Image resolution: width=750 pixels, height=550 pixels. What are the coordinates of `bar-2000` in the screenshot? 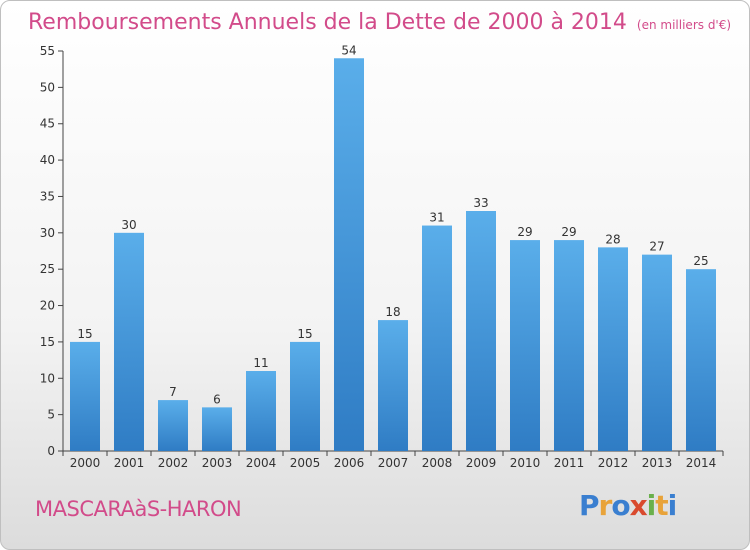 It's located at (85, 396).